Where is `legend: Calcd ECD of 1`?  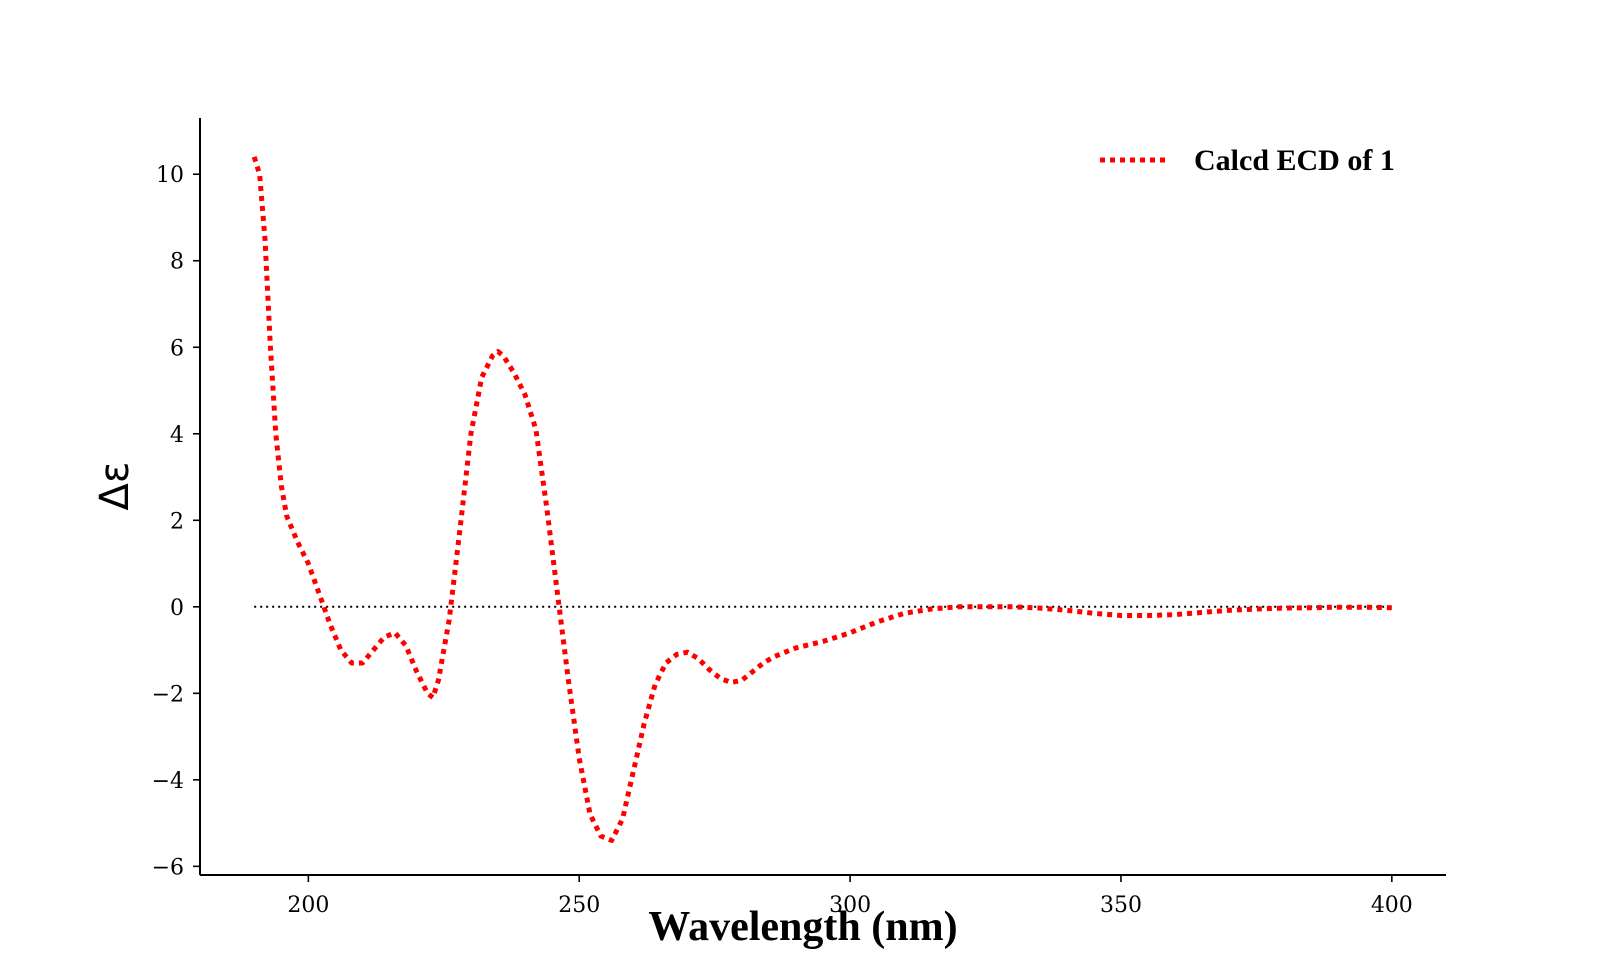 legend: Calcd ECD of 1 is located at coordinates (1247, 160).